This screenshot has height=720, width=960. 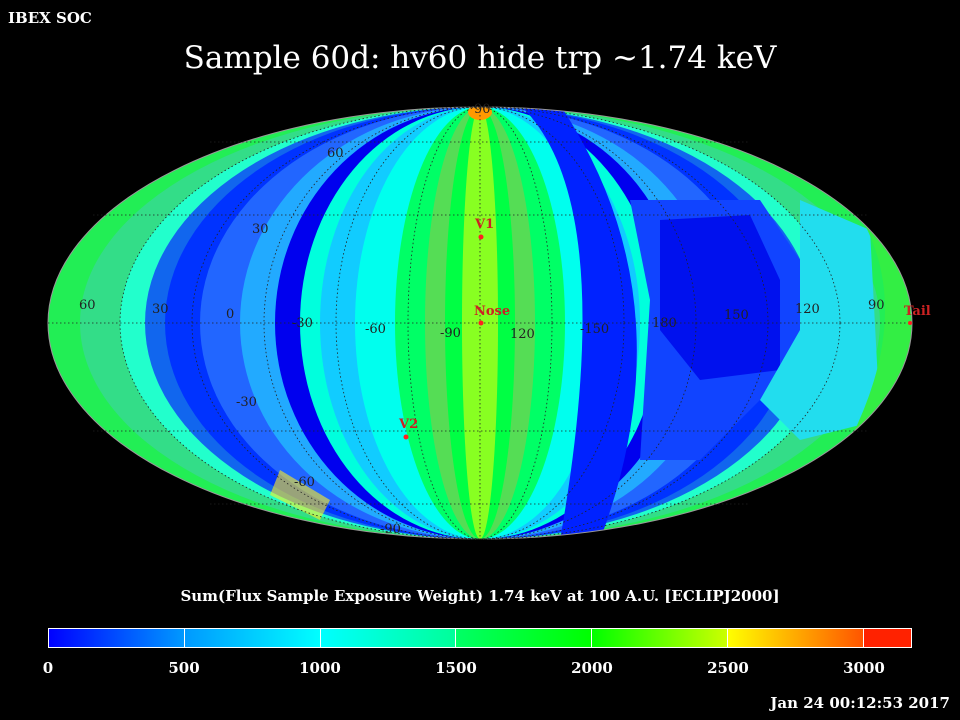 What do you see at coordinates (484, 224) in the screenshot?
I see `marker-label-v1: V1` at bounding box center [484, 224].